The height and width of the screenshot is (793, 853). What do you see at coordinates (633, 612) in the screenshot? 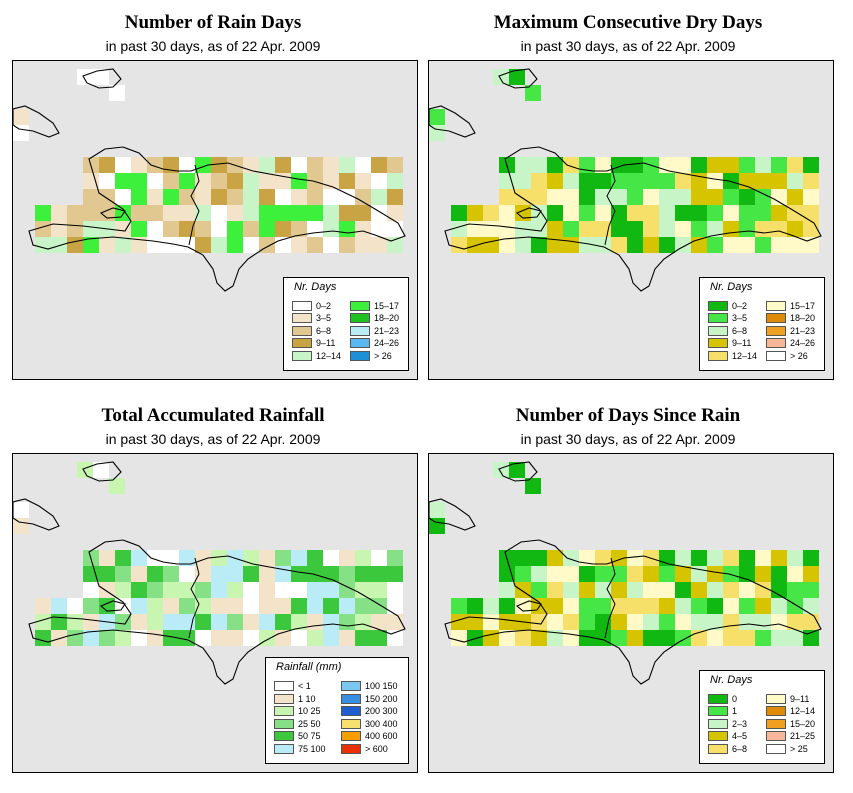
I see `hispaniola-outline` at bounding box center [633, 612].